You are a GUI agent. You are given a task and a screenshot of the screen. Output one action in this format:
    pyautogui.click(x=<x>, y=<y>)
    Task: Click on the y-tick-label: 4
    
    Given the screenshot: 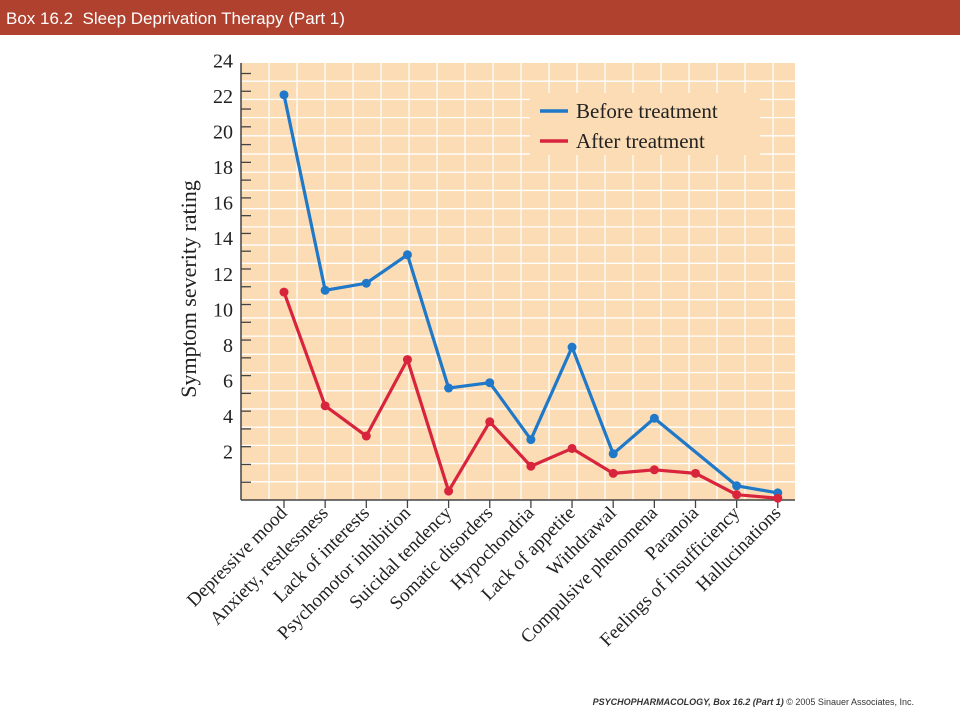 What is the action you would take?
    pyautogui.click(x=228, y=417)
    